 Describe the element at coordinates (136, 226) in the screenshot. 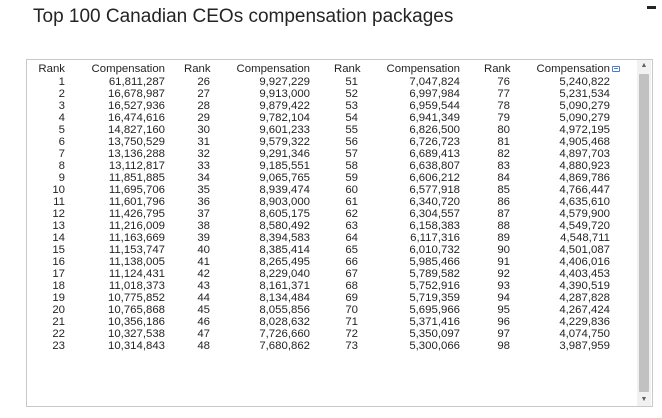

I see `compensation-cell: 11,216,009` at that location.